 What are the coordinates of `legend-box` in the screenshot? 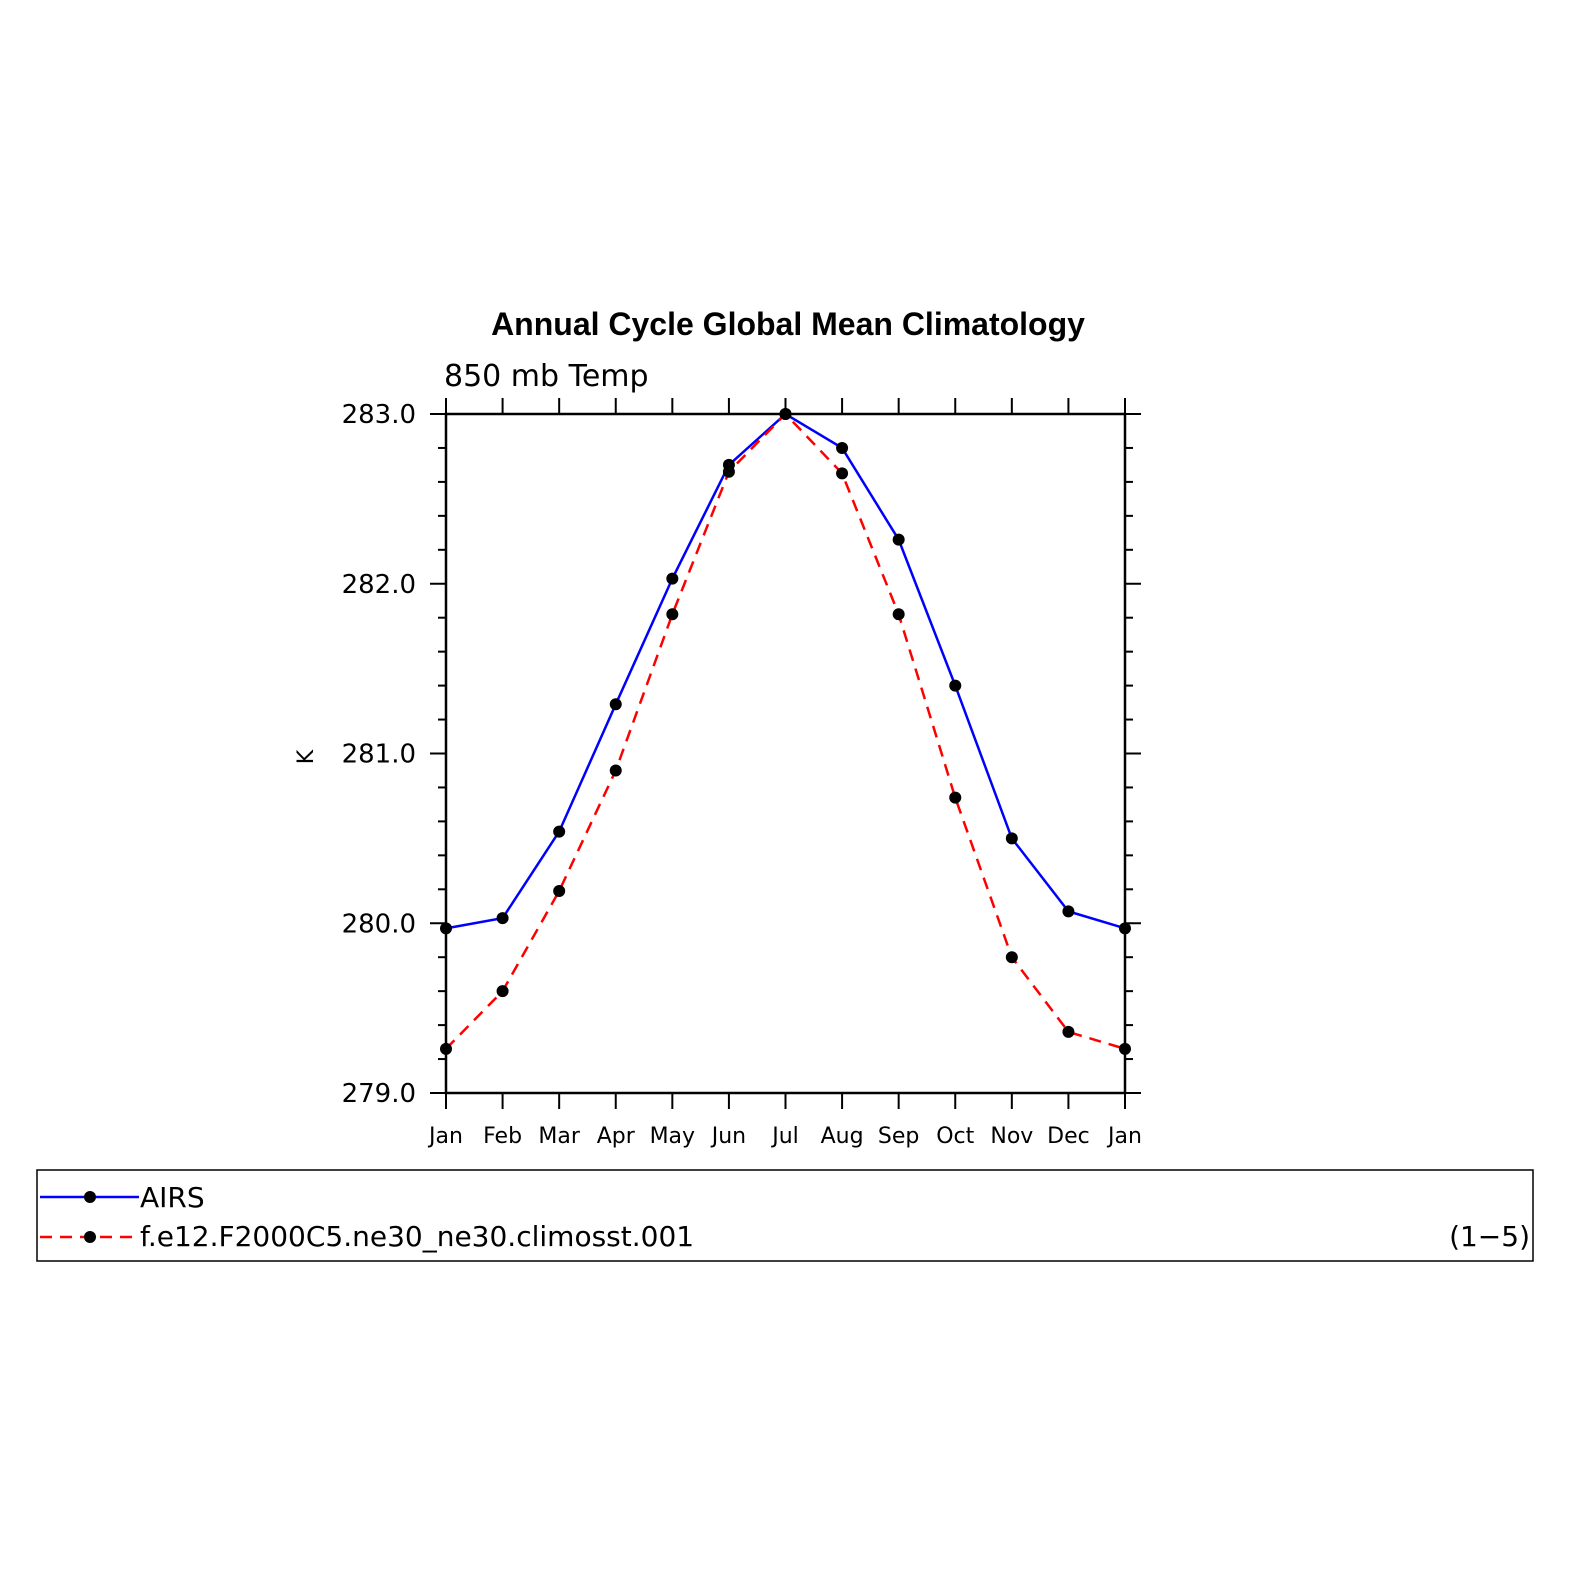 It's located at (785, 1215).